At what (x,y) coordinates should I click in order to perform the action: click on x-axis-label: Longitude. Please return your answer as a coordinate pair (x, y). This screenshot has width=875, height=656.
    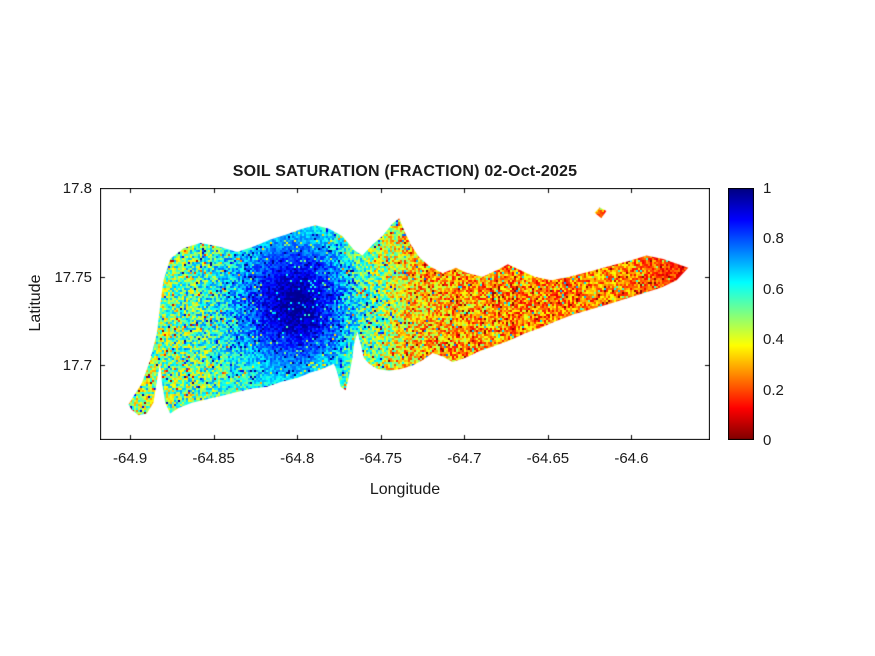
    Looking at the image, I should click on (405, 489).